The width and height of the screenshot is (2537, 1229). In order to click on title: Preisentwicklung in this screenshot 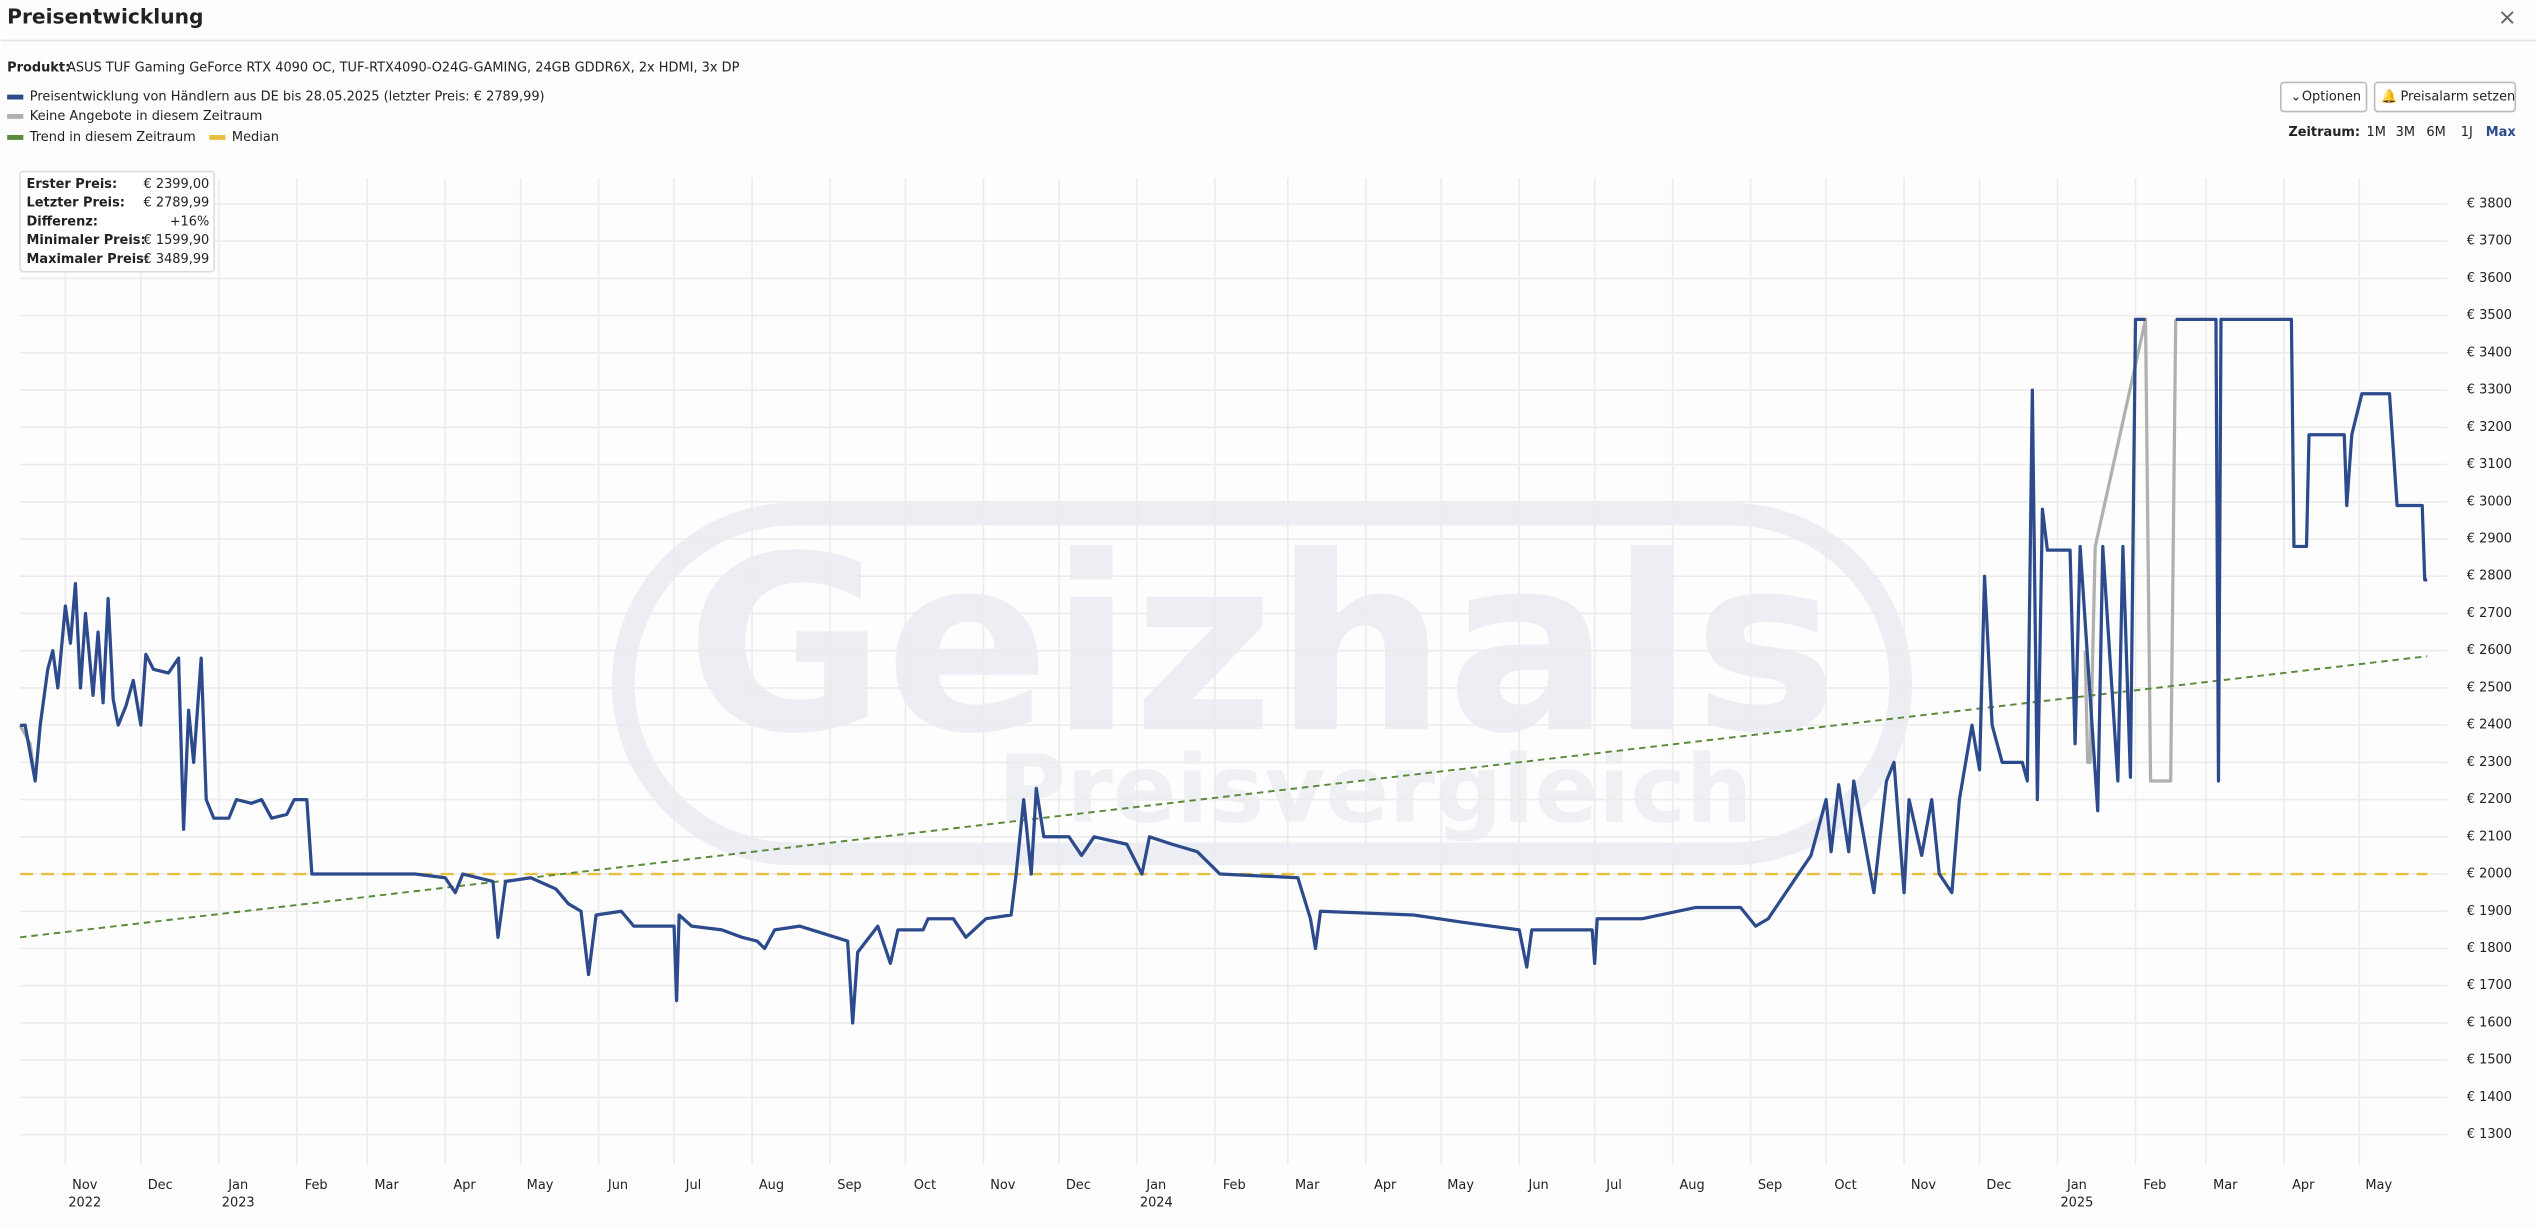, I will do `click(105, 16)`.